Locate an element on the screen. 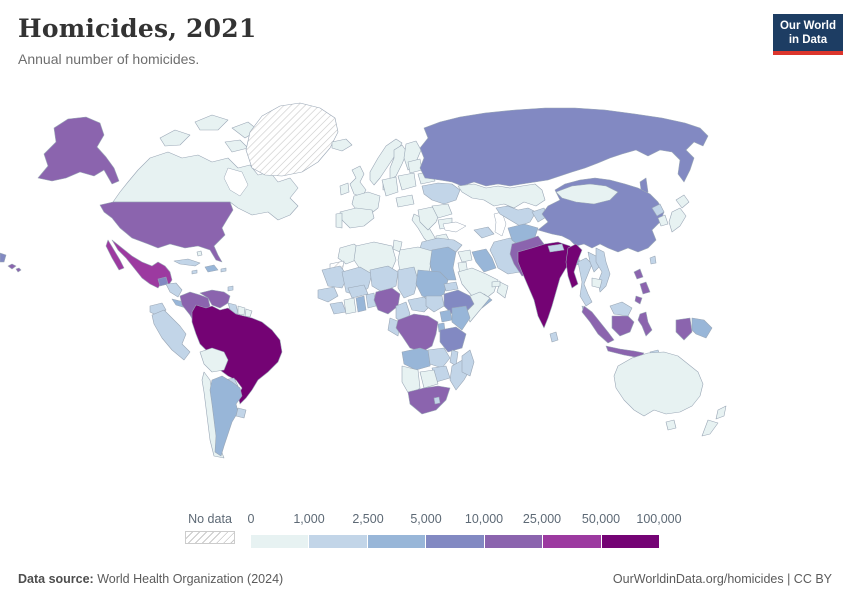 The height and width of the screenshot is (600, 850). country-north-korea is located at coordinates (658, 210).